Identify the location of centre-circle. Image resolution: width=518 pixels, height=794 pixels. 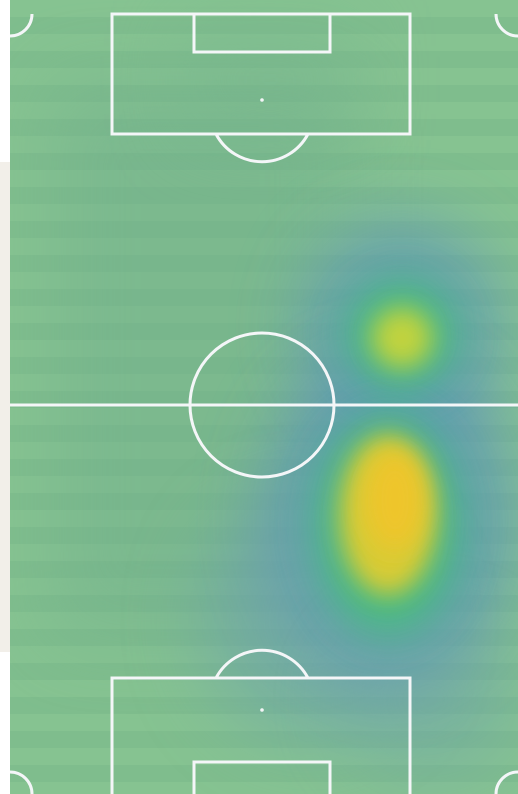
(262, 405).